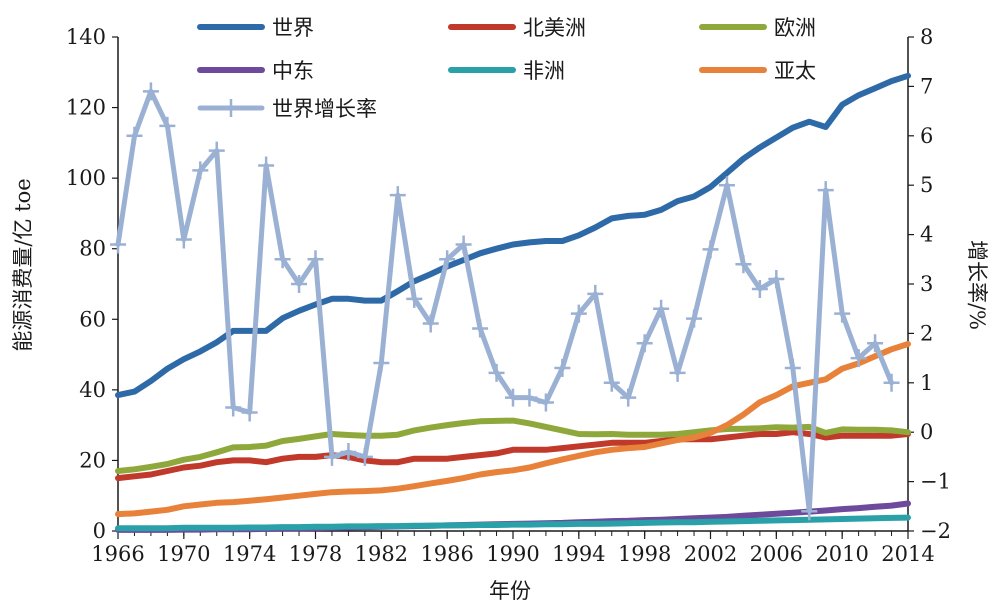 This screenshot has width=1004, height=606. I want to click on x-tick-label: 1982, so click(381, 554).